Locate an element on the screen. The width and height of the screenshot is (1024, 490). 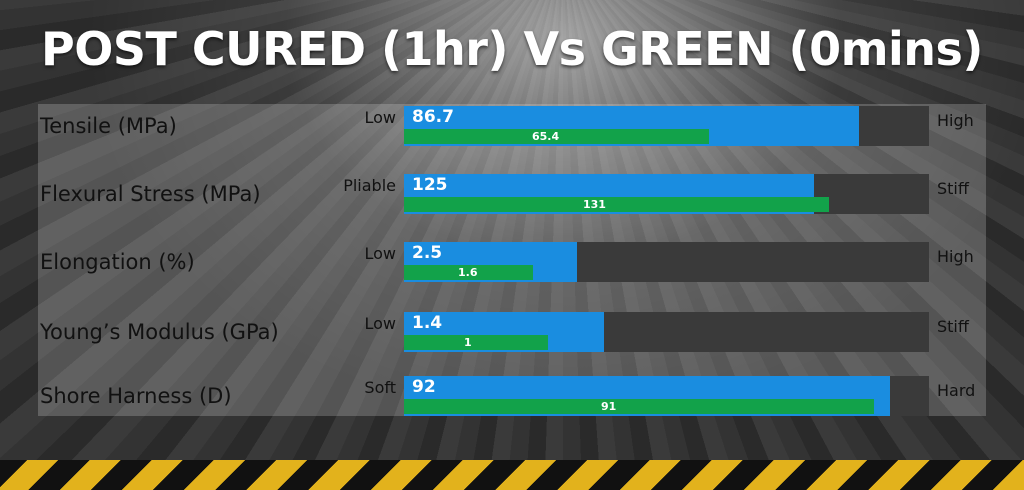
post-cured-value-label: 125 is located at coordinates (430, 185).